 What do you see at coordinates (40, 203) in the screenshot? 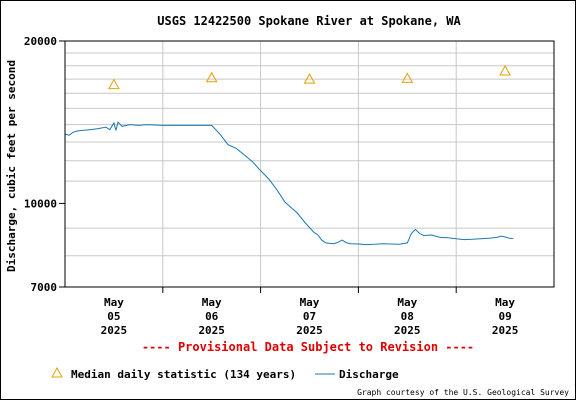
I see `y-tick-label: 10000` at bounding box center [40, 203].